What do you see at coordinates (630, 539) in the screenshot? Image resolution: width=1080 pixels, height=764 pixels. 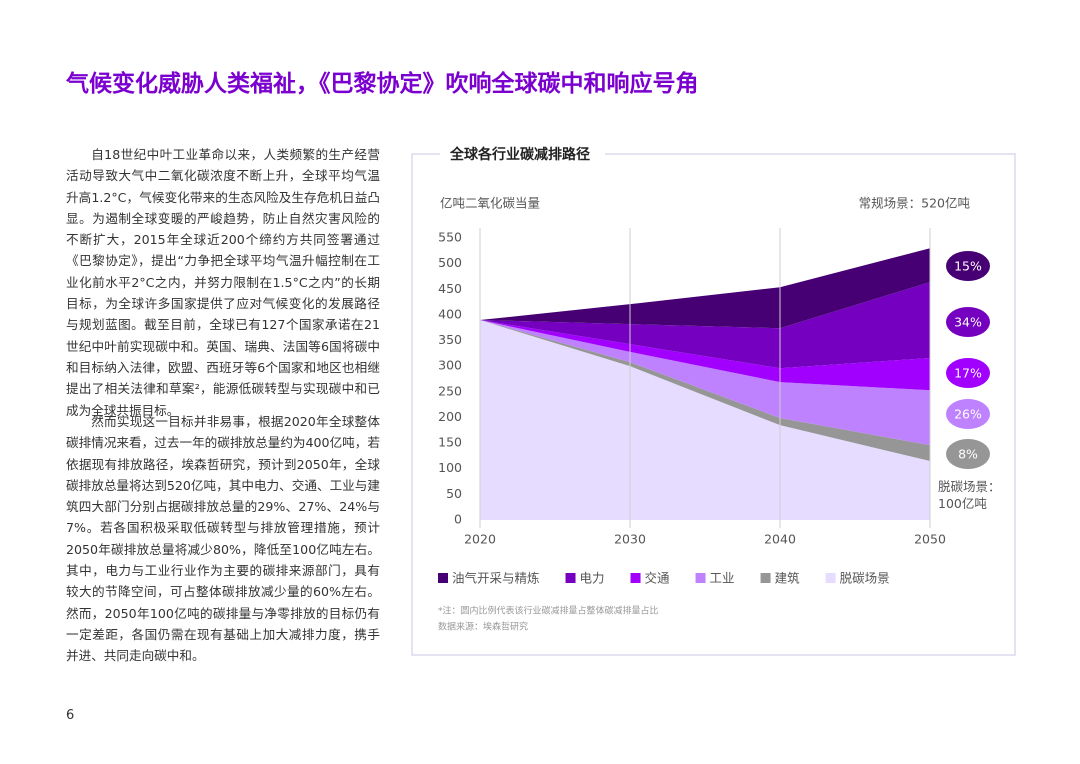 I see `x-tick-label: 2030` at bounding box center [630, 539].